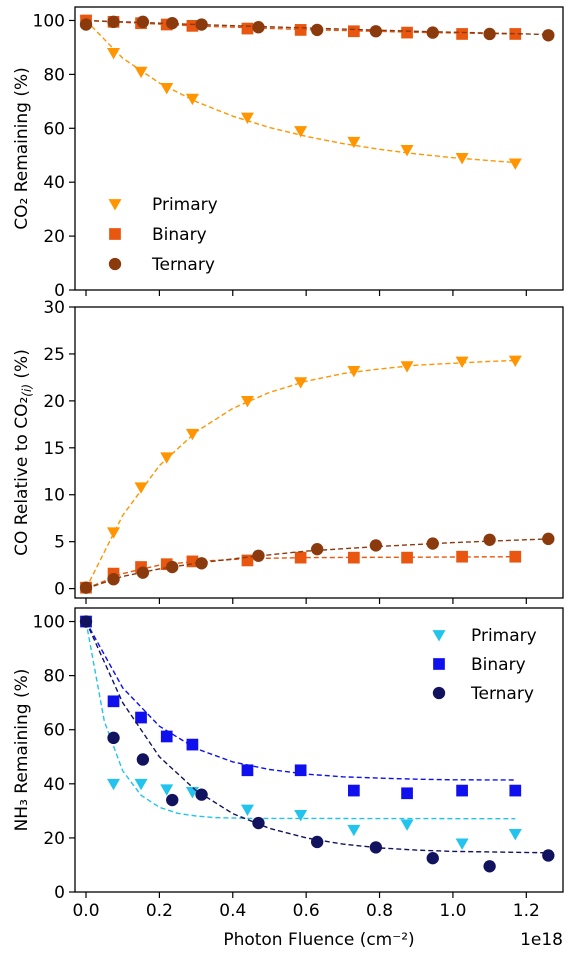  I want to click on ylabel-subscript: (i), so click(27, 390).